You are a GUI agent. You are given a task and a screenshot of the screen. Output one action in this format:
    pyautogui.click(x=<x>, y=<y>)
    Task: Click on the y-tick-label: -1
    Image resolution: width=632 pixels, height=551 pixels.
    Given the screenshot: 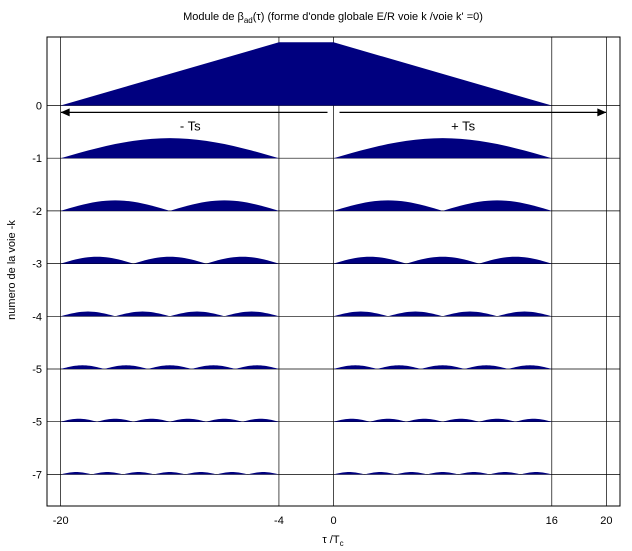 What is the action you would take?
    pyautogui.click(x=37, y=159)
    